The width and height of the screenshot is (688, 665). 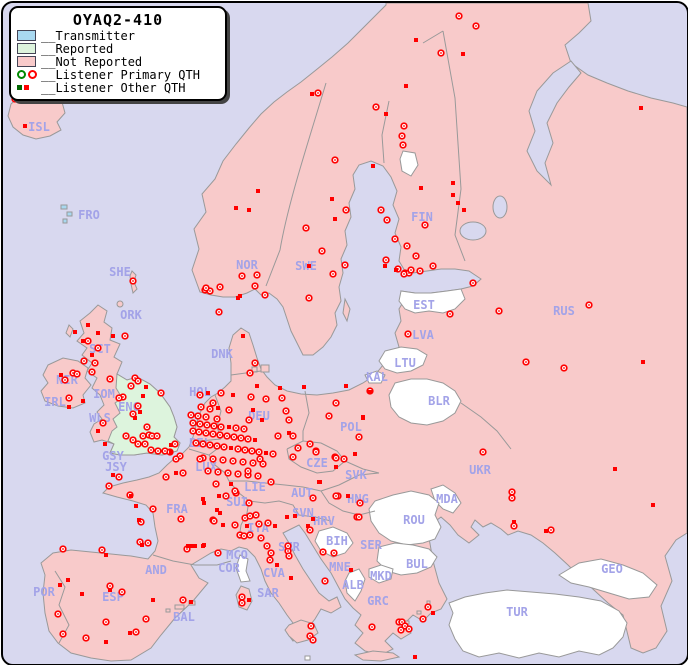 I want to click on country-label-COR: COR, so click(x=229, y=568).